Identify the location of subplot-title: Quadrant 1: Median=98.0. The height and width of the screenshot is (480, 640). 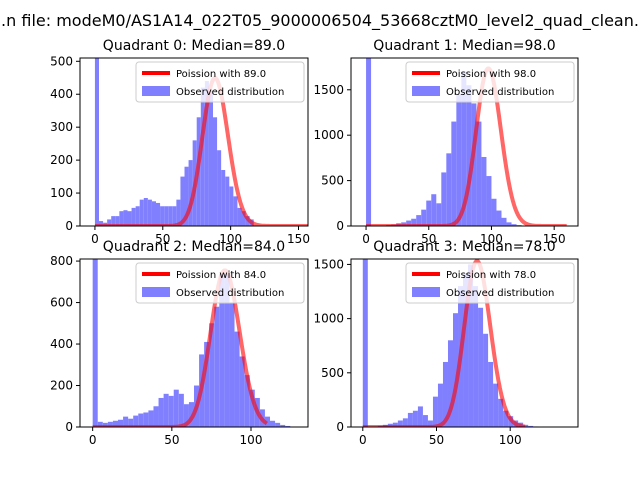
(464, 46).